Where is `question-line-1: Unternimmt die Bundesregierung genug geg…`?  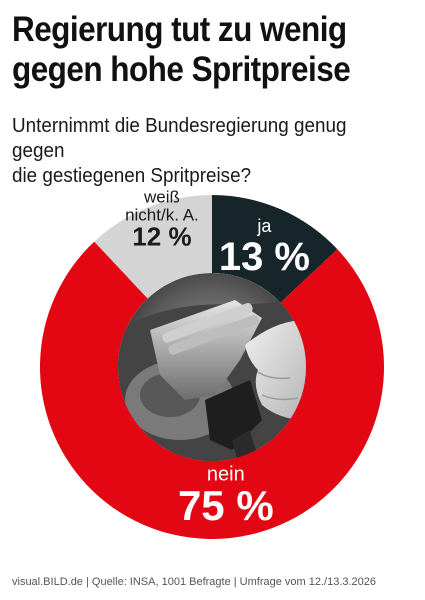
question-line-1: Unternimmt die Bundesregierung genug geg… is located at coordinates (179, 138).